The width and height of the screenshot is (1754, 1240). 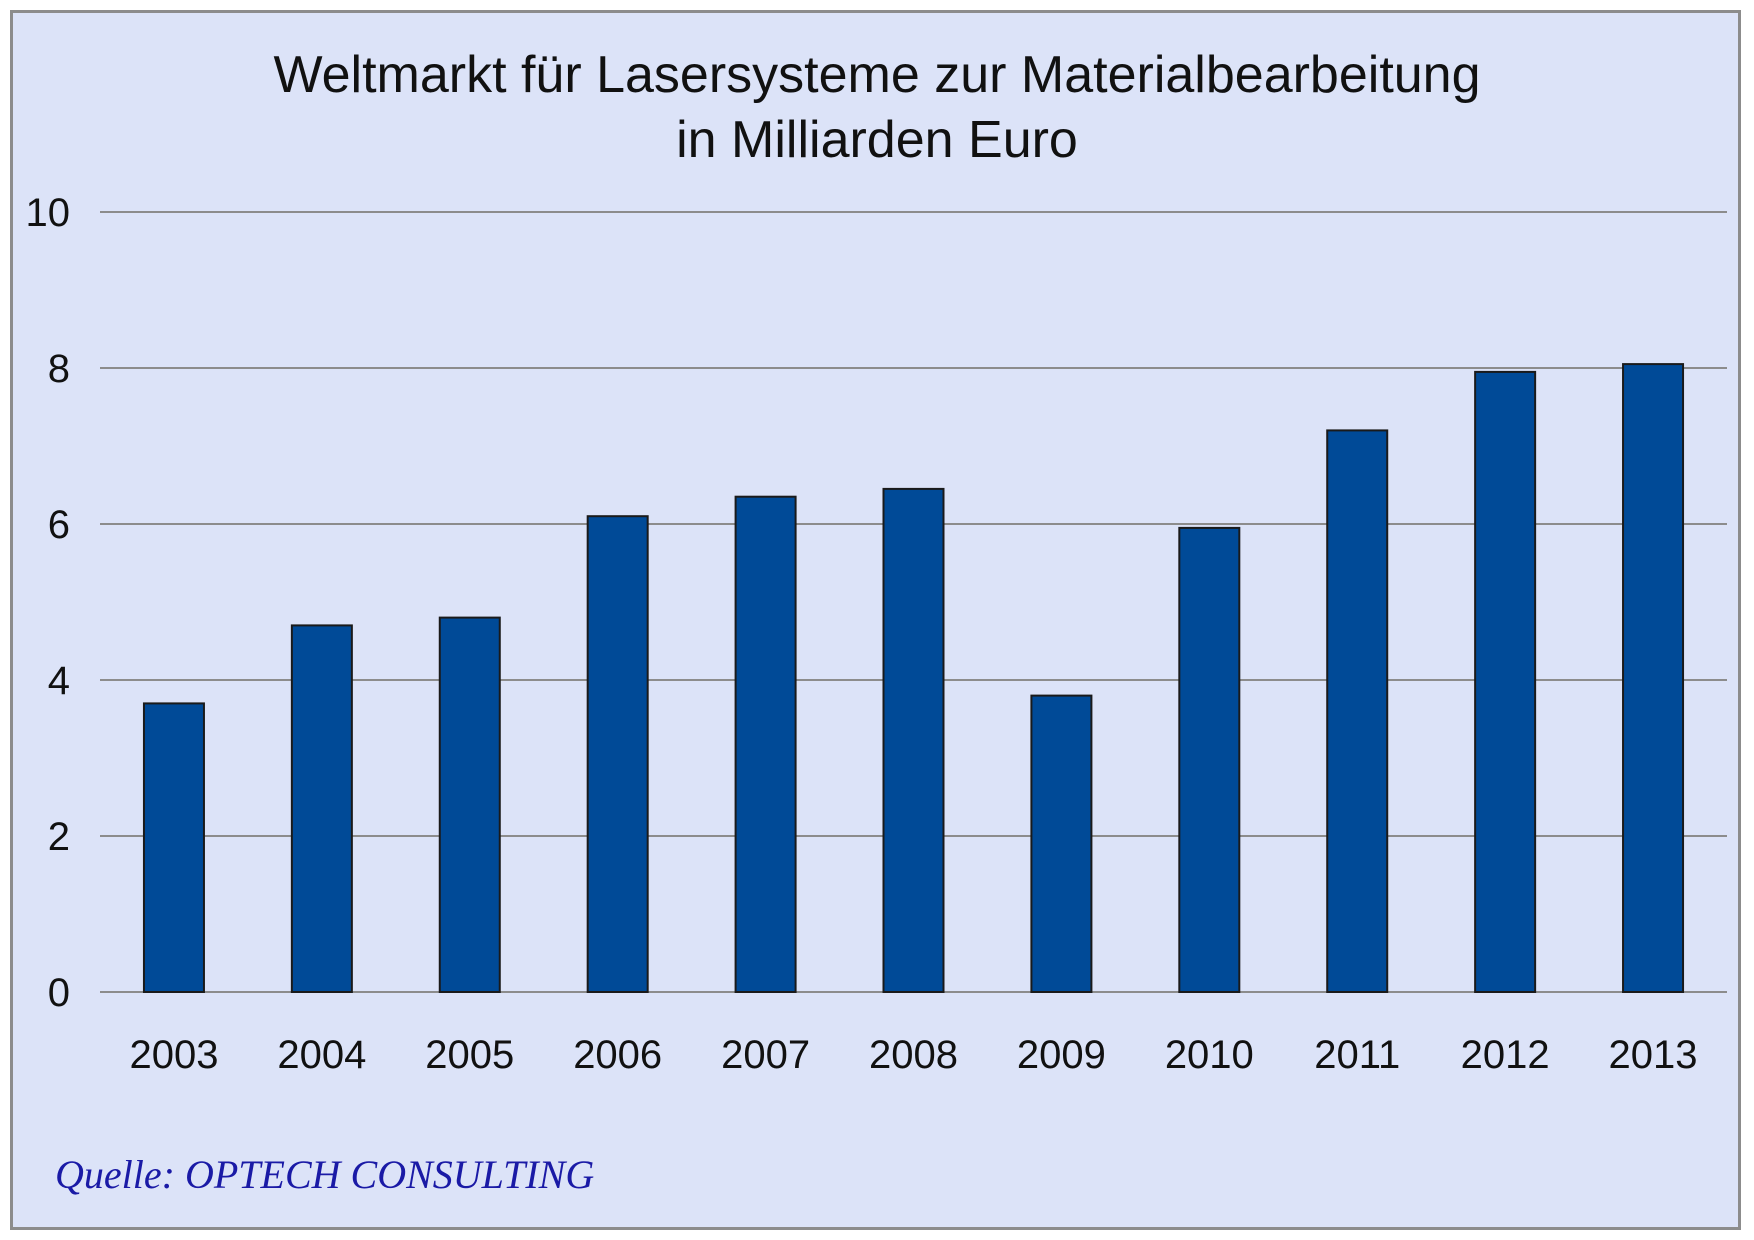 I want to click on bar-2013, so click(x=1653, y=678).